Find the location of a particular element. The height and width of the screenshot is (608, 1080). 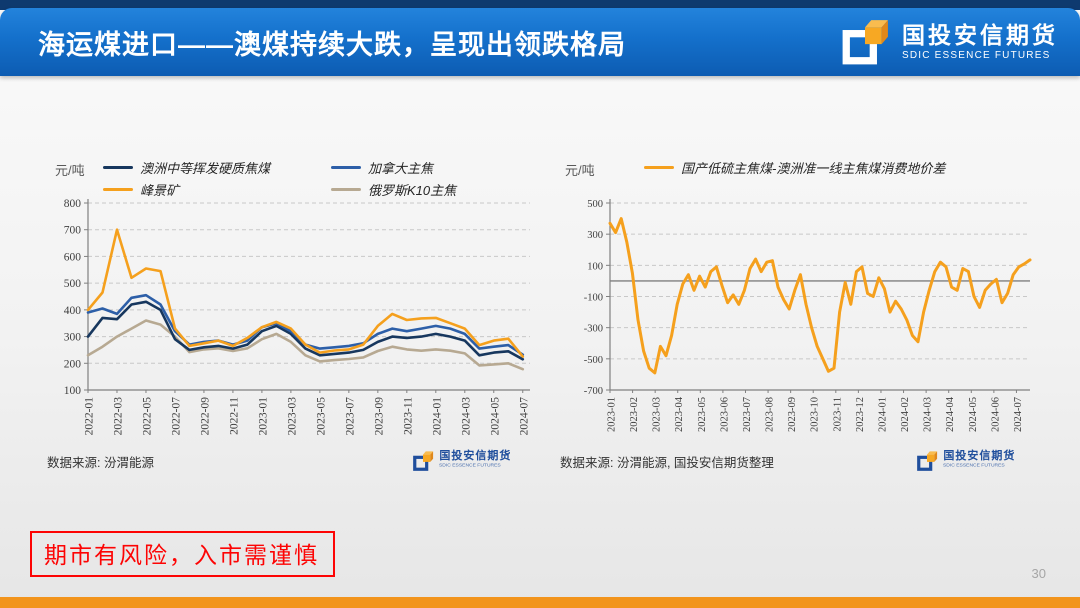

left-chart-mini-logo: 国投安信期货 SDIC ESSENCE FUTURES is located at coordinates (475, 461).